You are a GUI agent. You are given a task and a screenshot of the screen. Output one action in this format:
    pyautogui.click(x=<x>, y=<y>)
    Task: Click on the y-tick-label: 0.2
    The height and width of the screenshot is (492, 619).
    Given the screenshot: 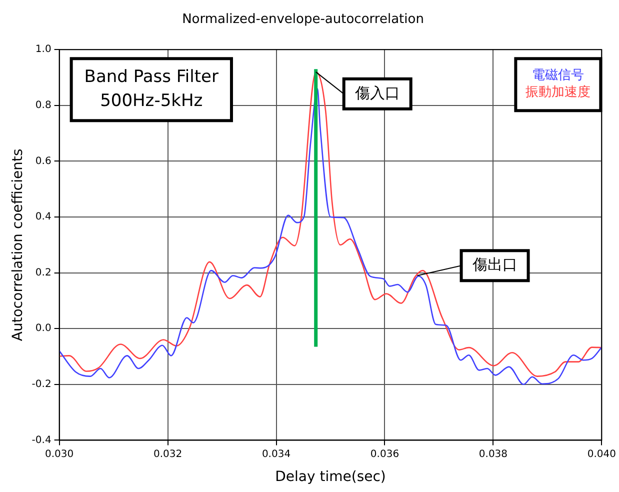 What is the action you would take?
    pyautogui.click(x=43, y=272)
    